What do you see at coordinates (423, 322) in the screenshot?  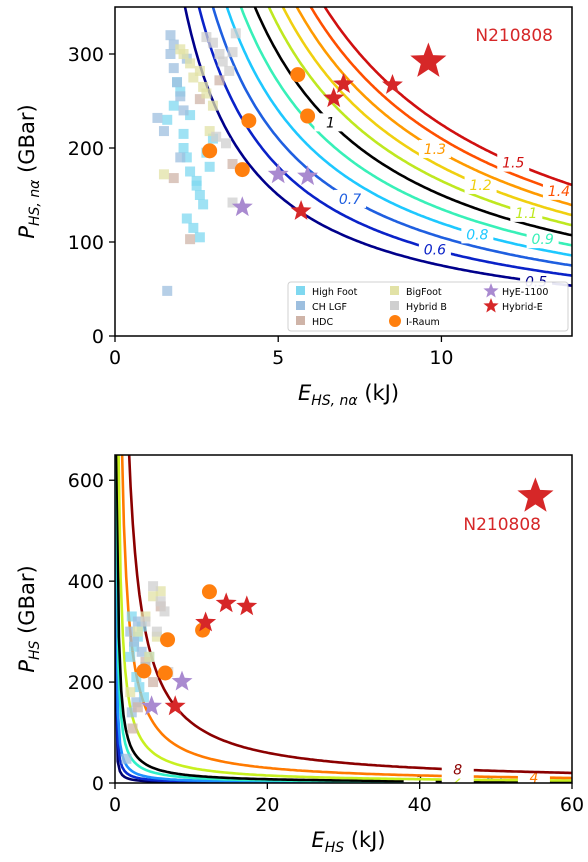 I see `legend-label: I-Raum` at bounding box center [423, 322].